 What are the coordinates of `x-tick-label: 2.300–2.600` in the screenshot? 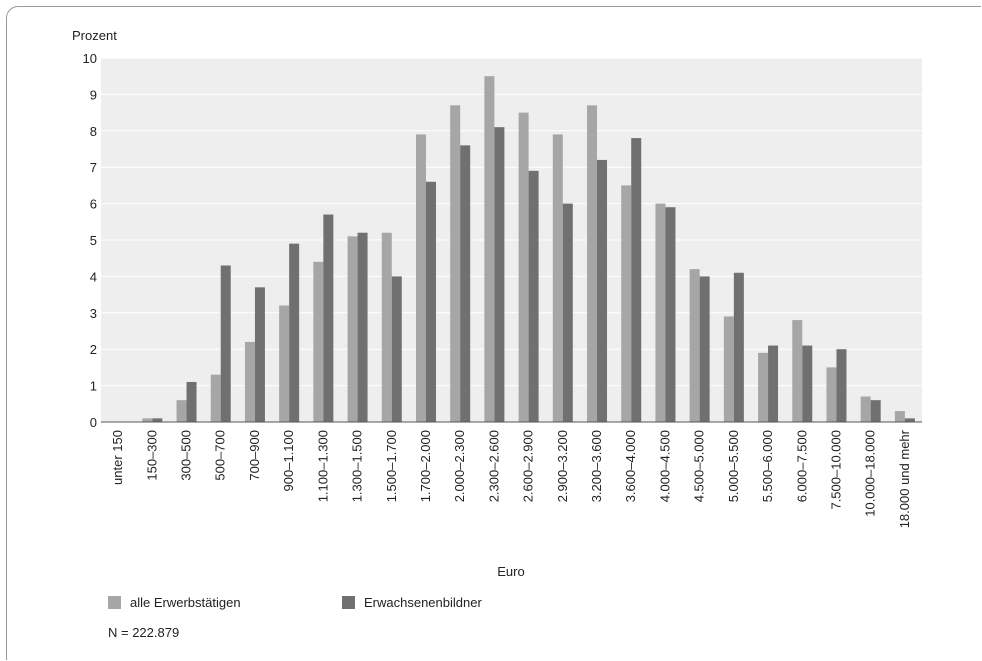 It's located at (493, 466).